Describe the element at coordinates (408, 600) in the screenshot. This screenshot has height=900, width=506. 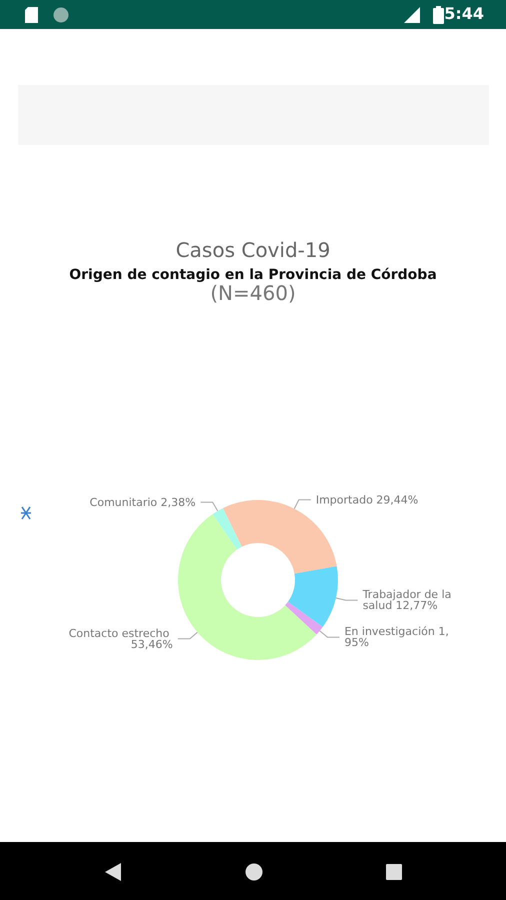
I see `slice-label: Trabajador de la salud 12,77%` at that location.